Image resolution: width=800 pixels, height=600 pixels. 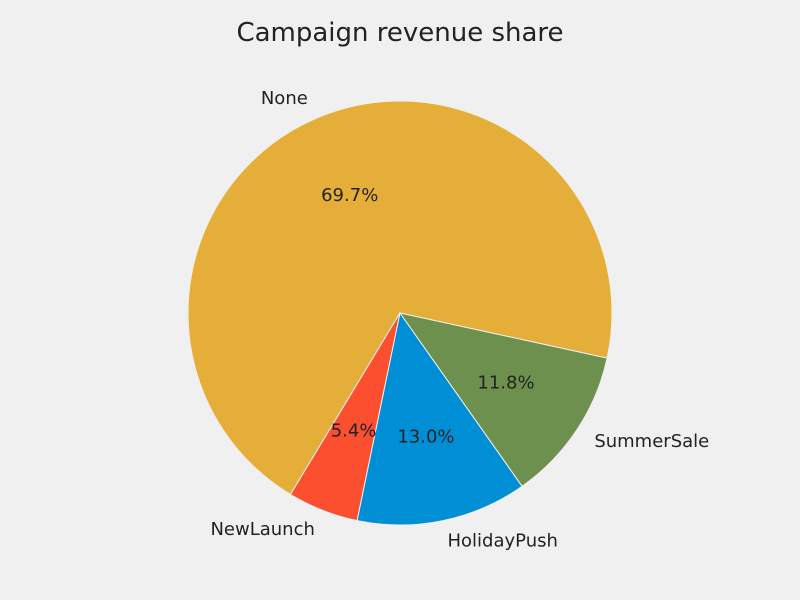 I want to click on slice-label-none: None, so click(x=284, y=98).